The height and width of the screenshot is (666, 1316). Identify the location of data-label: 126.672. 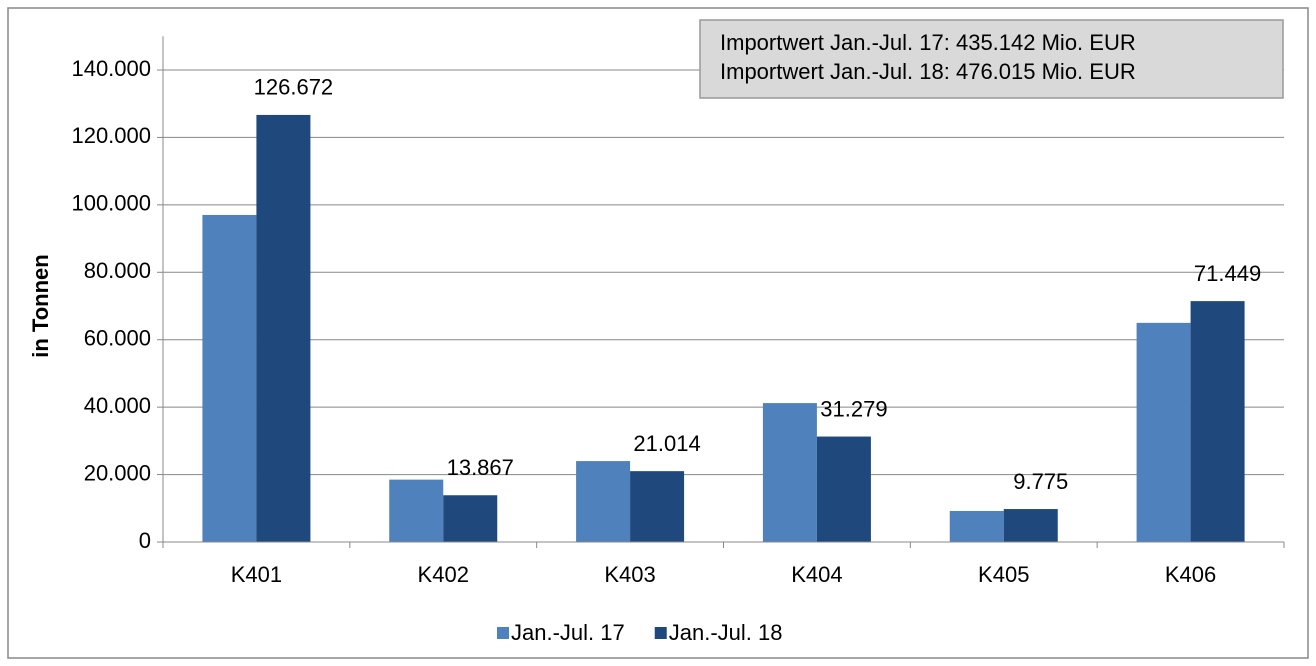
(294, 87).